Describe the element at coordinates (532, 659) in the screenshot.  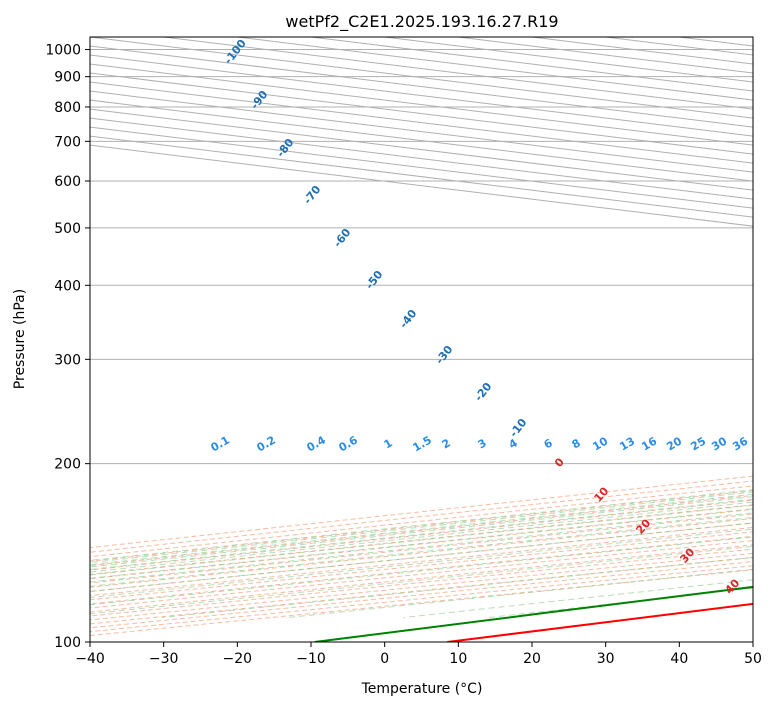
I see `x-tick-label: 20` at that location.